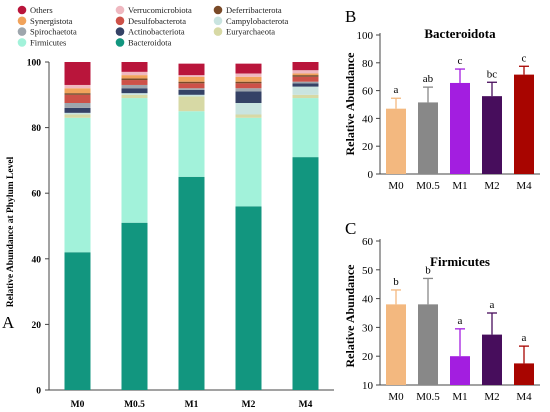 This screenshot has height=412, width=550. What do you see at coordinates (156, 32) in the screenshot?
I see `panel-a-legend-label: Actinobacteriota` at bounding box center [156, 32].